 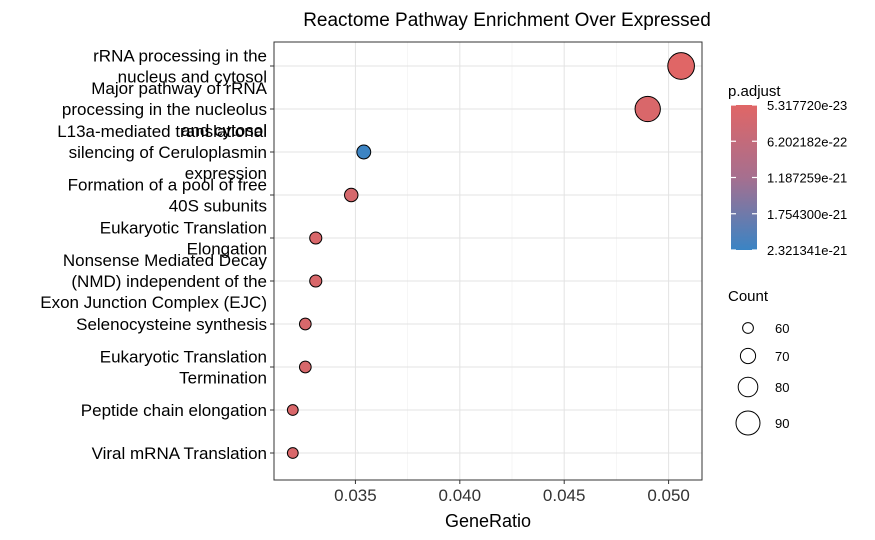 I want to click on x-tick-label: 0.040, so click(x=460, y=495).